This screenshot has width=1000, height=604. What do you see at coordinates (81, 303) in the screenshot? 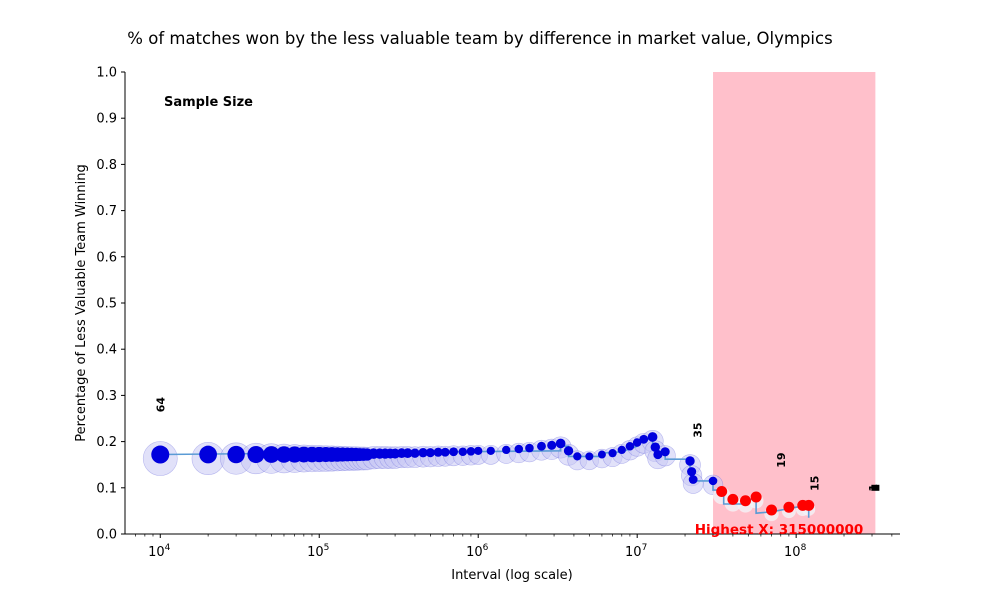
I see `y-axis-label: Percentage of Less Valuable Team Winning` at bounding box center [81, 303].